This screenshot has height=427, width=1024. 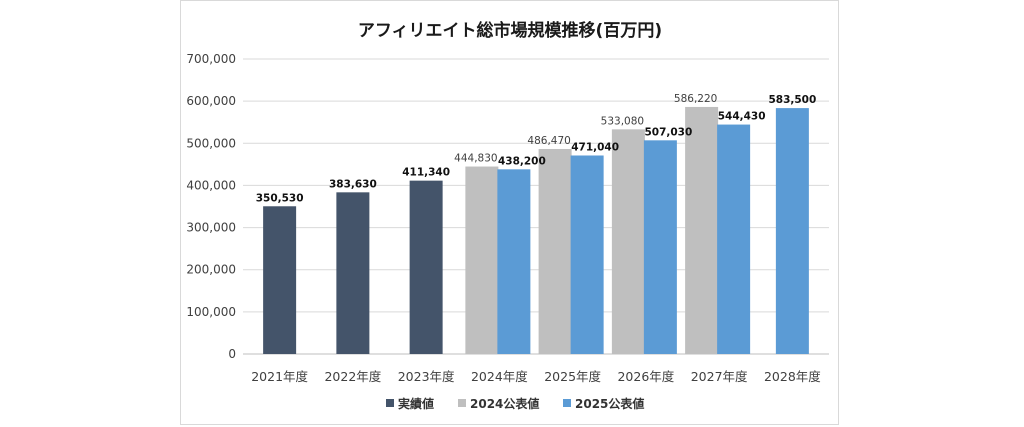 What do you see at coordinates (232, 354) in the screenshot?
I see `y-tick-label: 0` at bounding box center [232, 354].